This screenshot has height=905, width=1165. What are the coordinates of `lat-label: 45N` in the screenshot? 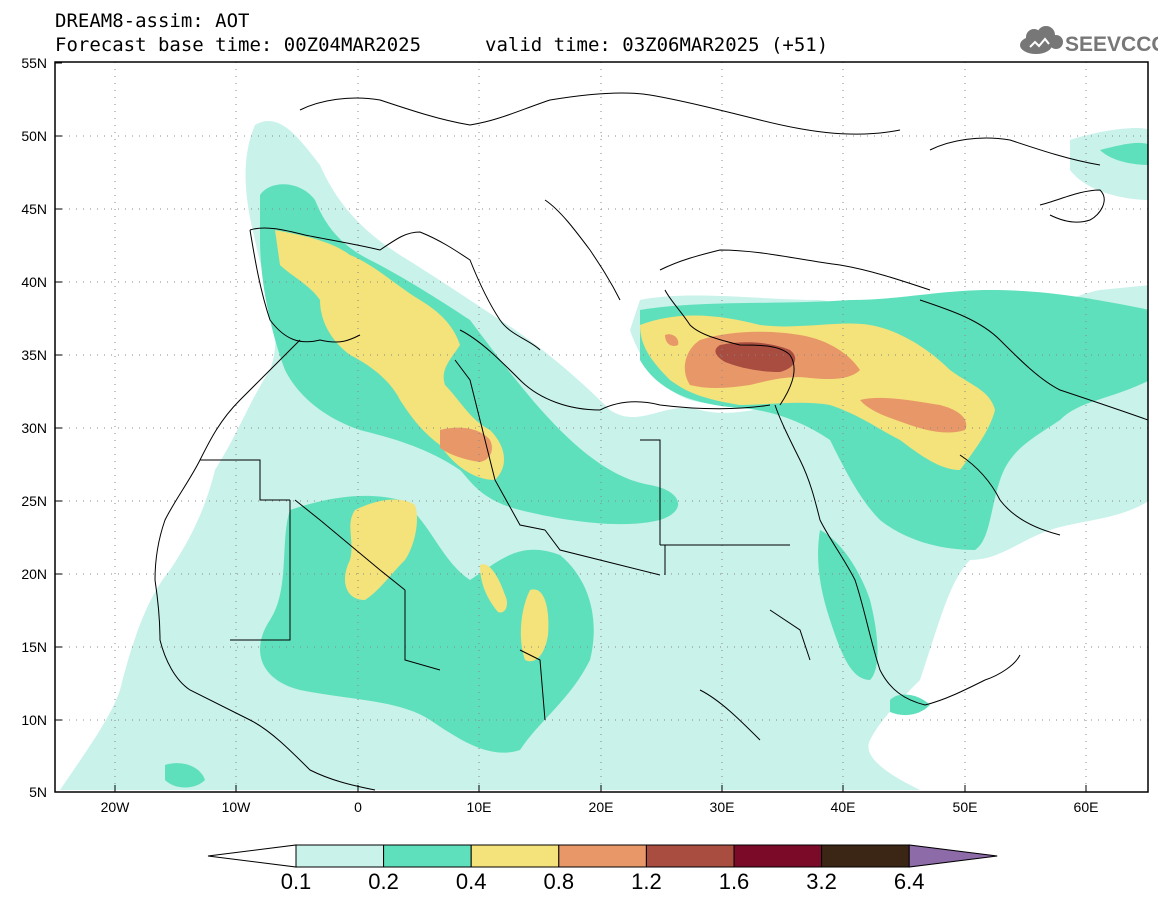 It's located at (34, 209).